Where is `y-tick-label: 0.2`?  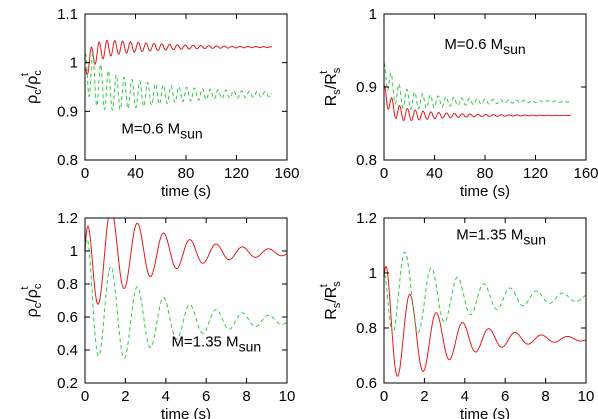 y-tick-label: 0.2 is located at coordinates (67, 383).